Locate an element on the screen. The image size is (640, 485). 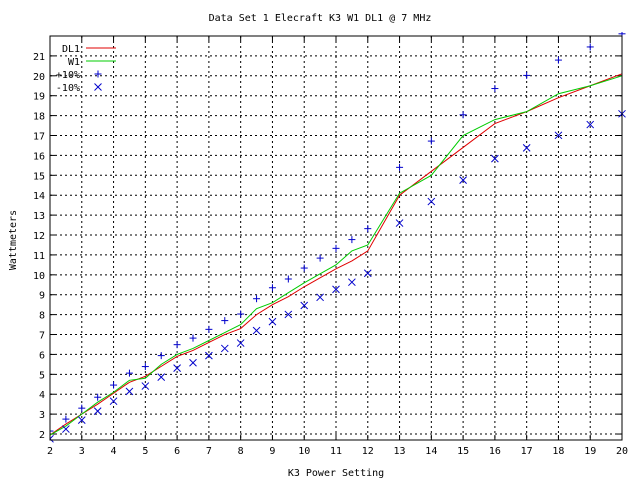
y-tick-label: 5 is located at coordinates (42, 375).